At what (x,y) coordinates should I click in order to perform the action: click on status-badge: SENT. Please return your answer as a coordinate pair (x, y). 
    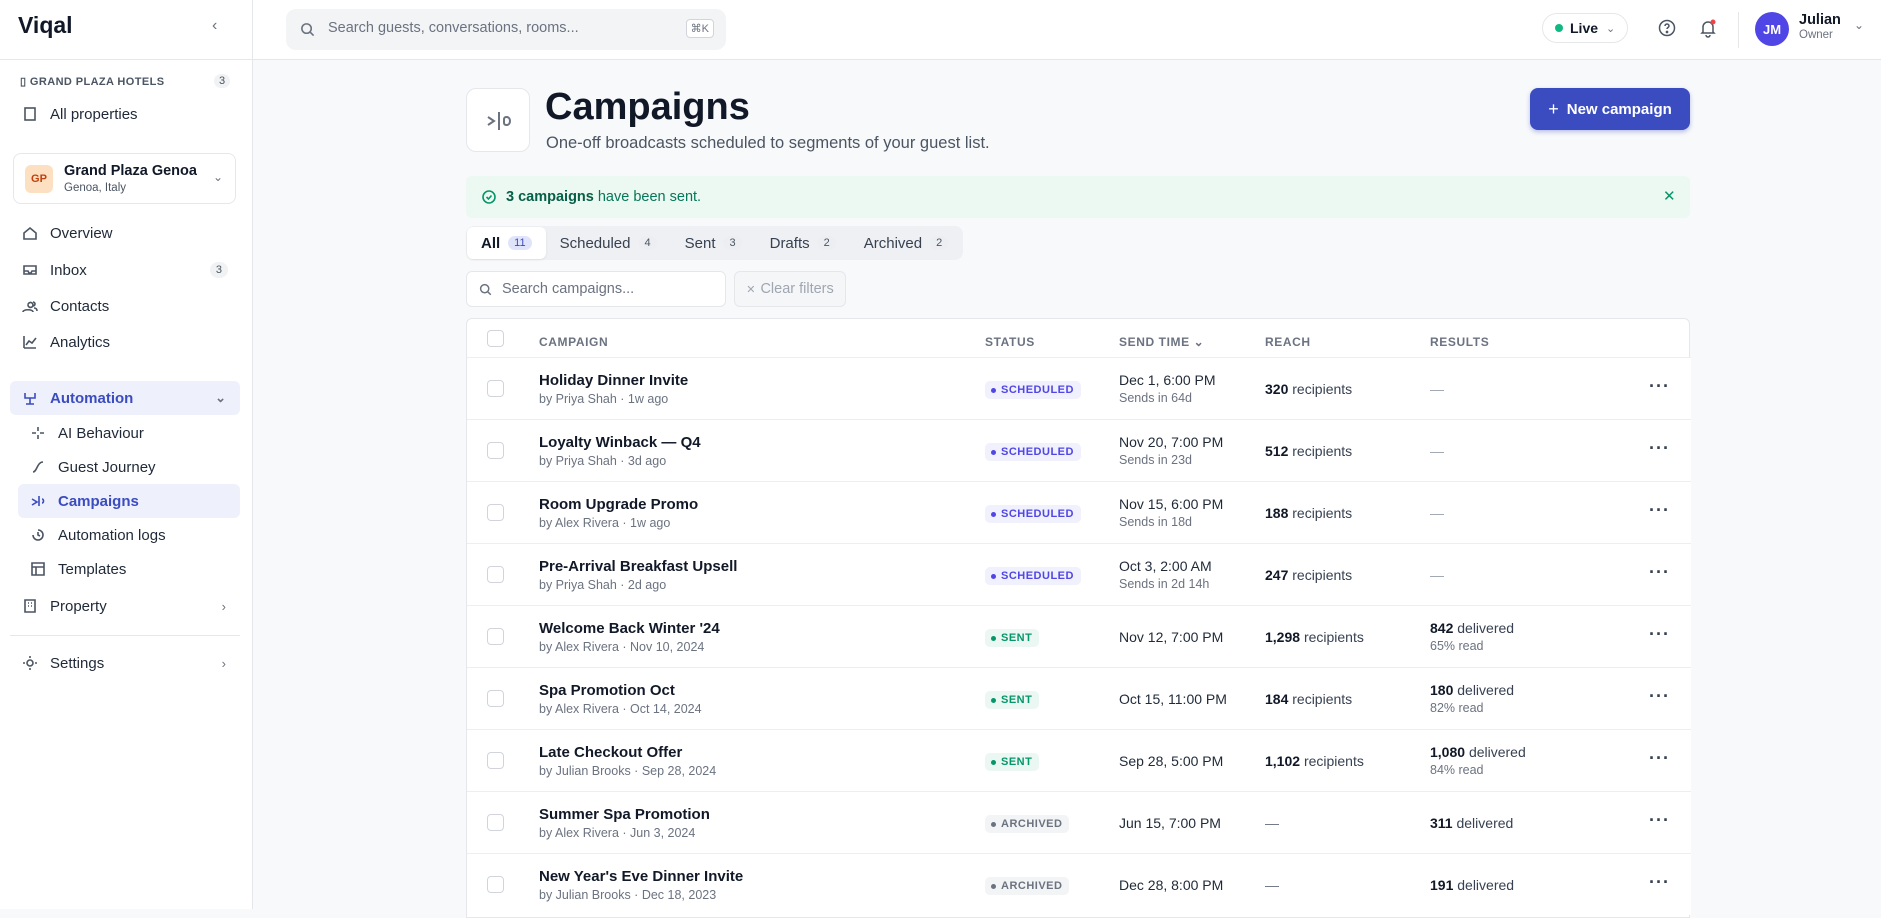
    Looking at the image, I should click on (1012, 638).